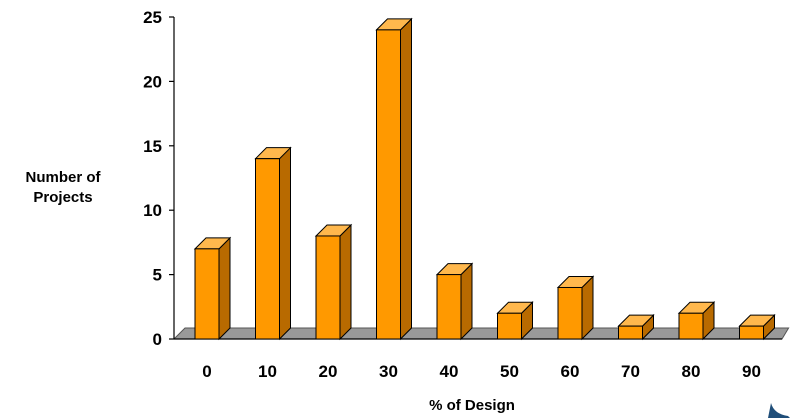 Image resolution: width=790 pixels, height=418 pixels. Describe the element at coordinates (449, 371) in the screenshot. I see `x-tick-label: 40` at that location.